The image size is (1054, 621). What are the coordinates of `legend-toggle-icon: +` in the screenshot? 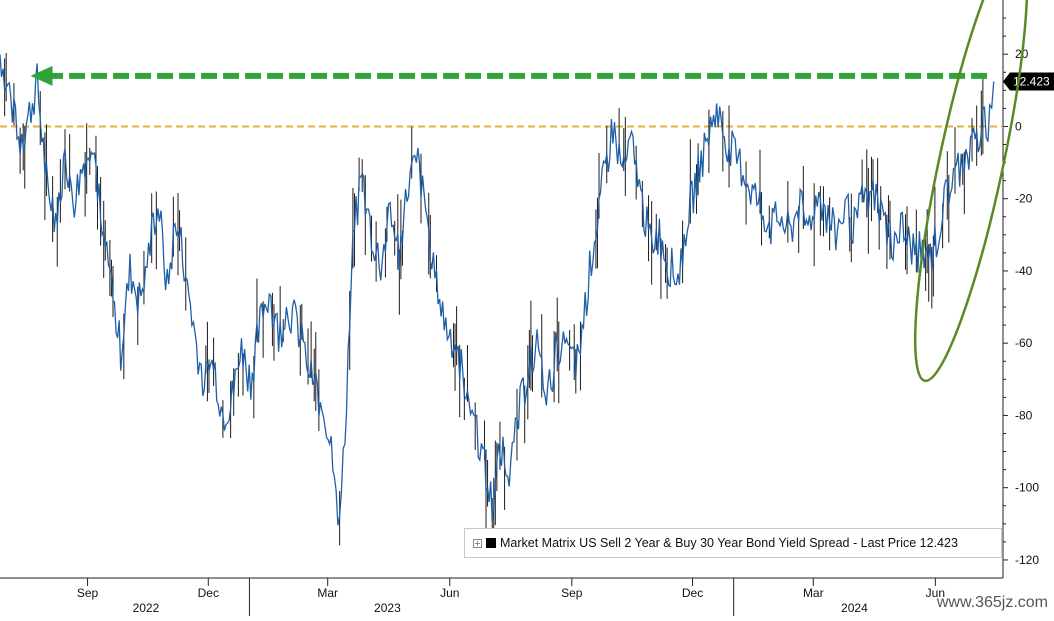 It's located at (477, 543).